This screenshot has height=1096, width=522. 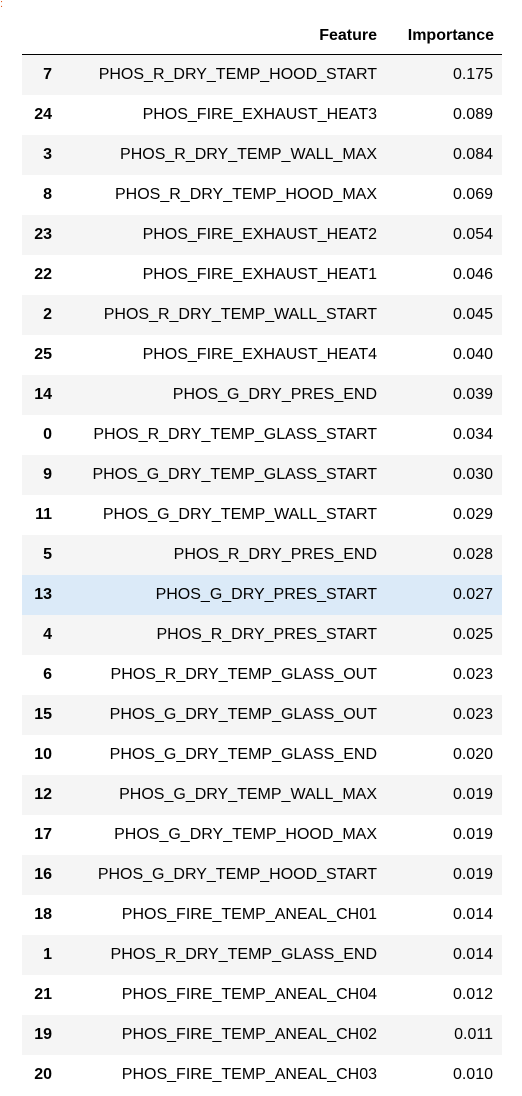 I want to click on row-index: 6, so click(x=47, y=674).